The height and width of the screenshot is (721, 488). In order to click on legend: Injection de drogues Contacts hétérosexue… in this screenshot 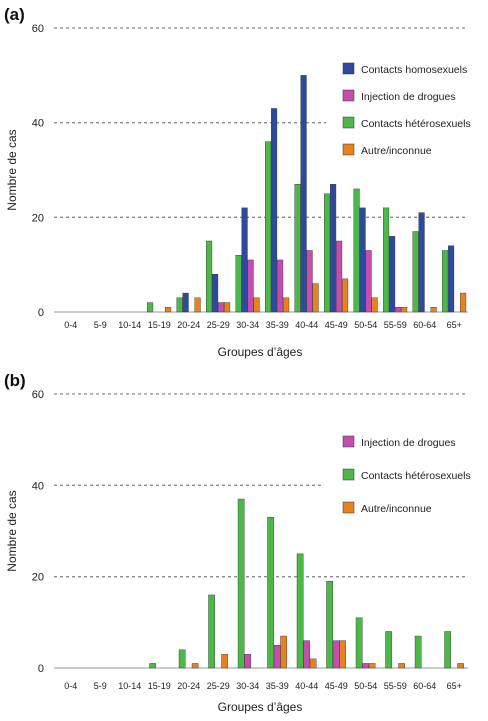, I will do `click(406, 475)`.